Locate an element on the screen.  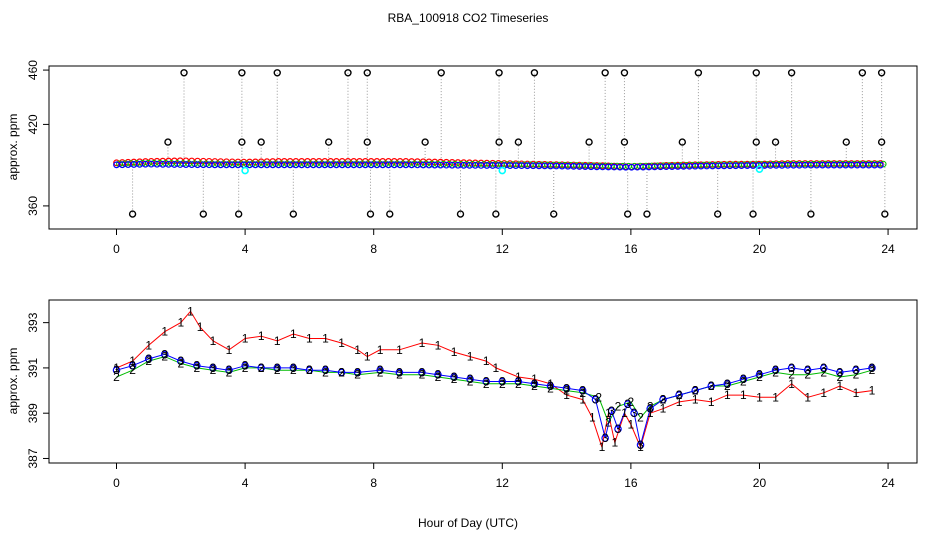
x-tick-label: 4 is located at coordinates (245, 249).